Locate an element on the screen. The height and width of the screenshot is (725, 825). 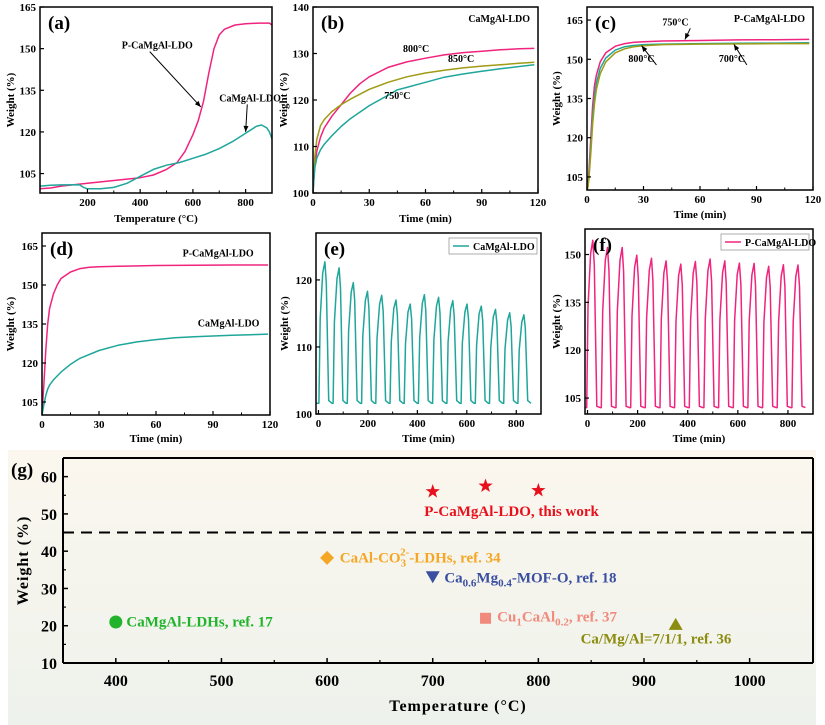
panel-label: (e) is located at coordinates (334, 249).